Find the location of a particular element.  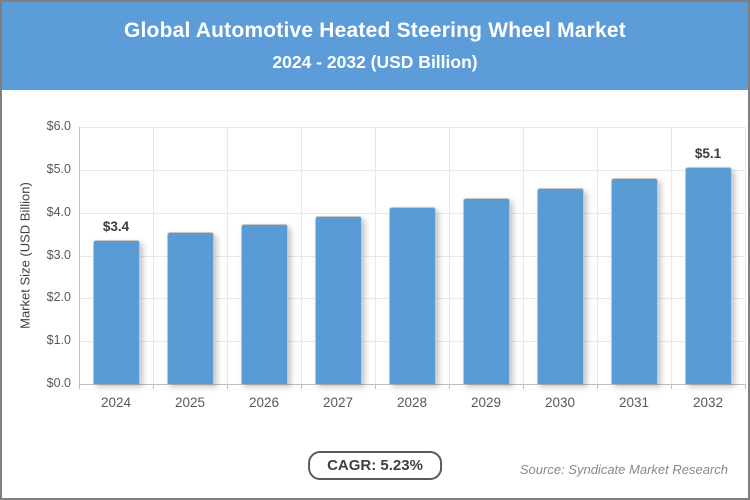

x-axis-line is located at coordinates (412, 384).